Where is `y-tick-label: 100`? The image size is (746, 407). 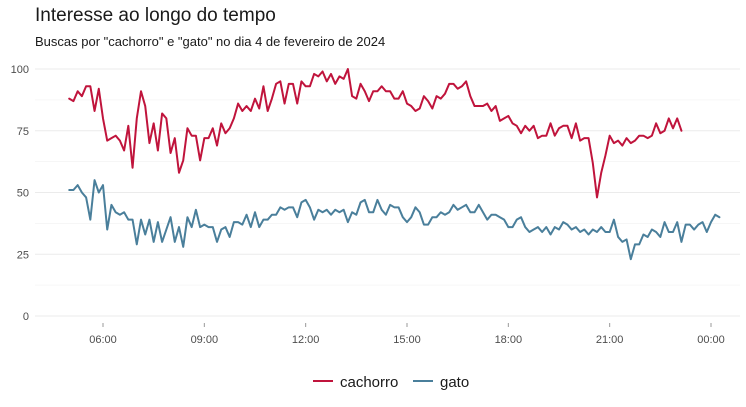
y-tick-label: 100 is located at coordinates (20, 70).